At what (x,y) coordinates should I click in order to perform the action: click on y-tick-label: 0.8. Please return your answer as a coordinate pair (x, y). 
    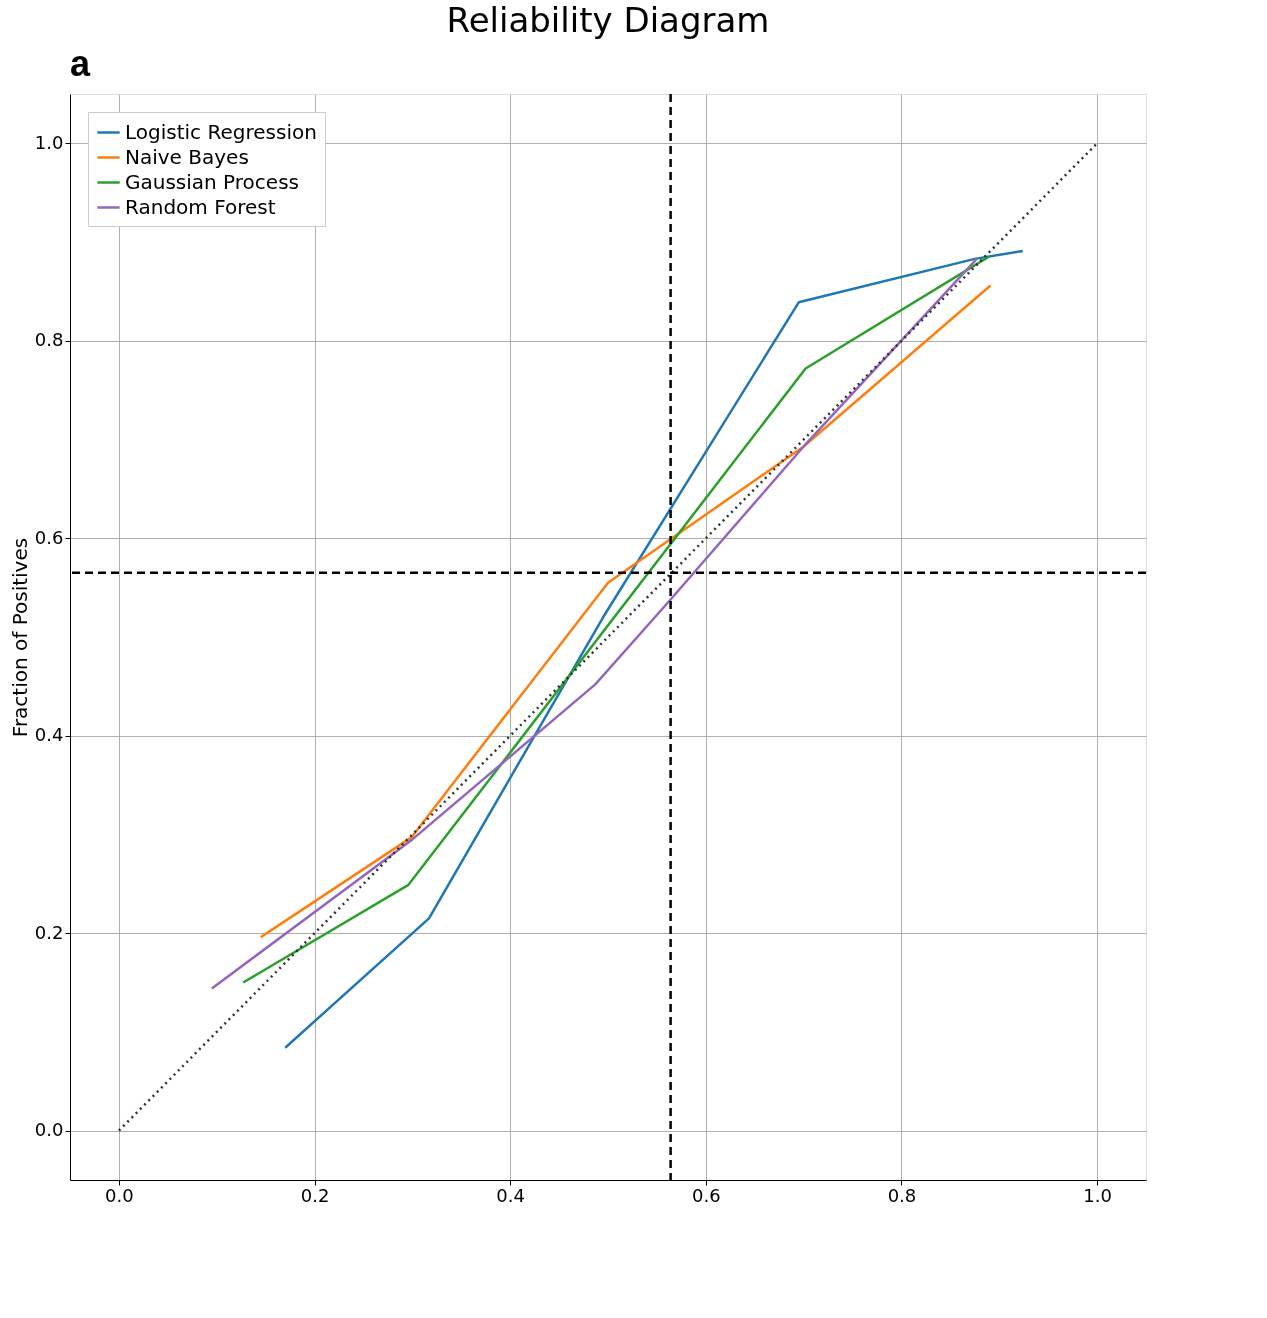
    Looking at the image, I should click on (49, 340).